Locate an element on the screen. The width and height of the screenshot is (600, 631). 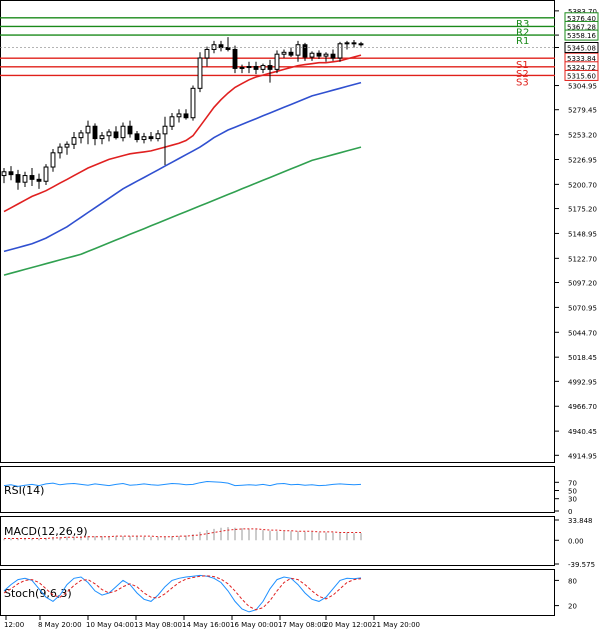
stoch-d-line is located at coordinates (182, 593).